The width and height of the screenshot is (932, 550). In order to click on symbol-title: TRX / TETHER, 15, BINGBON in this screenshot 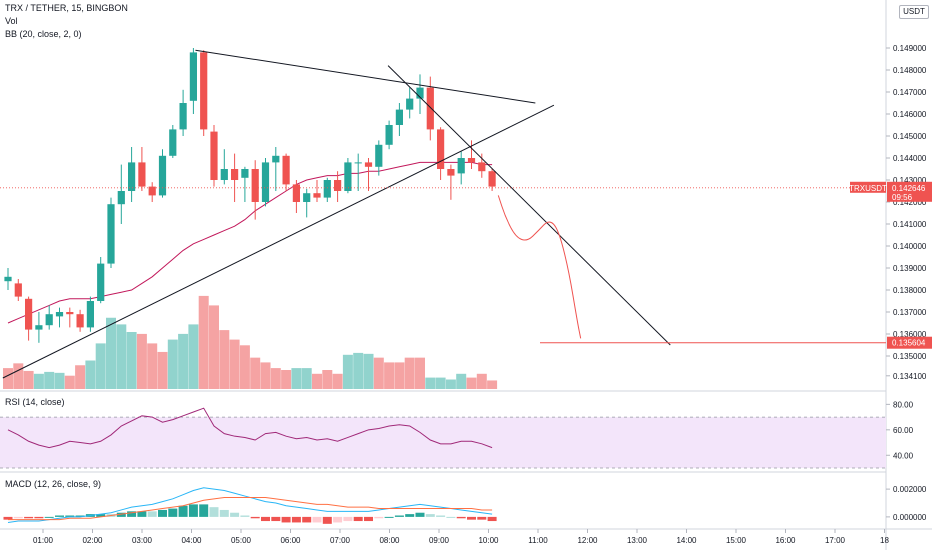, I will do `click(66, 8)`.